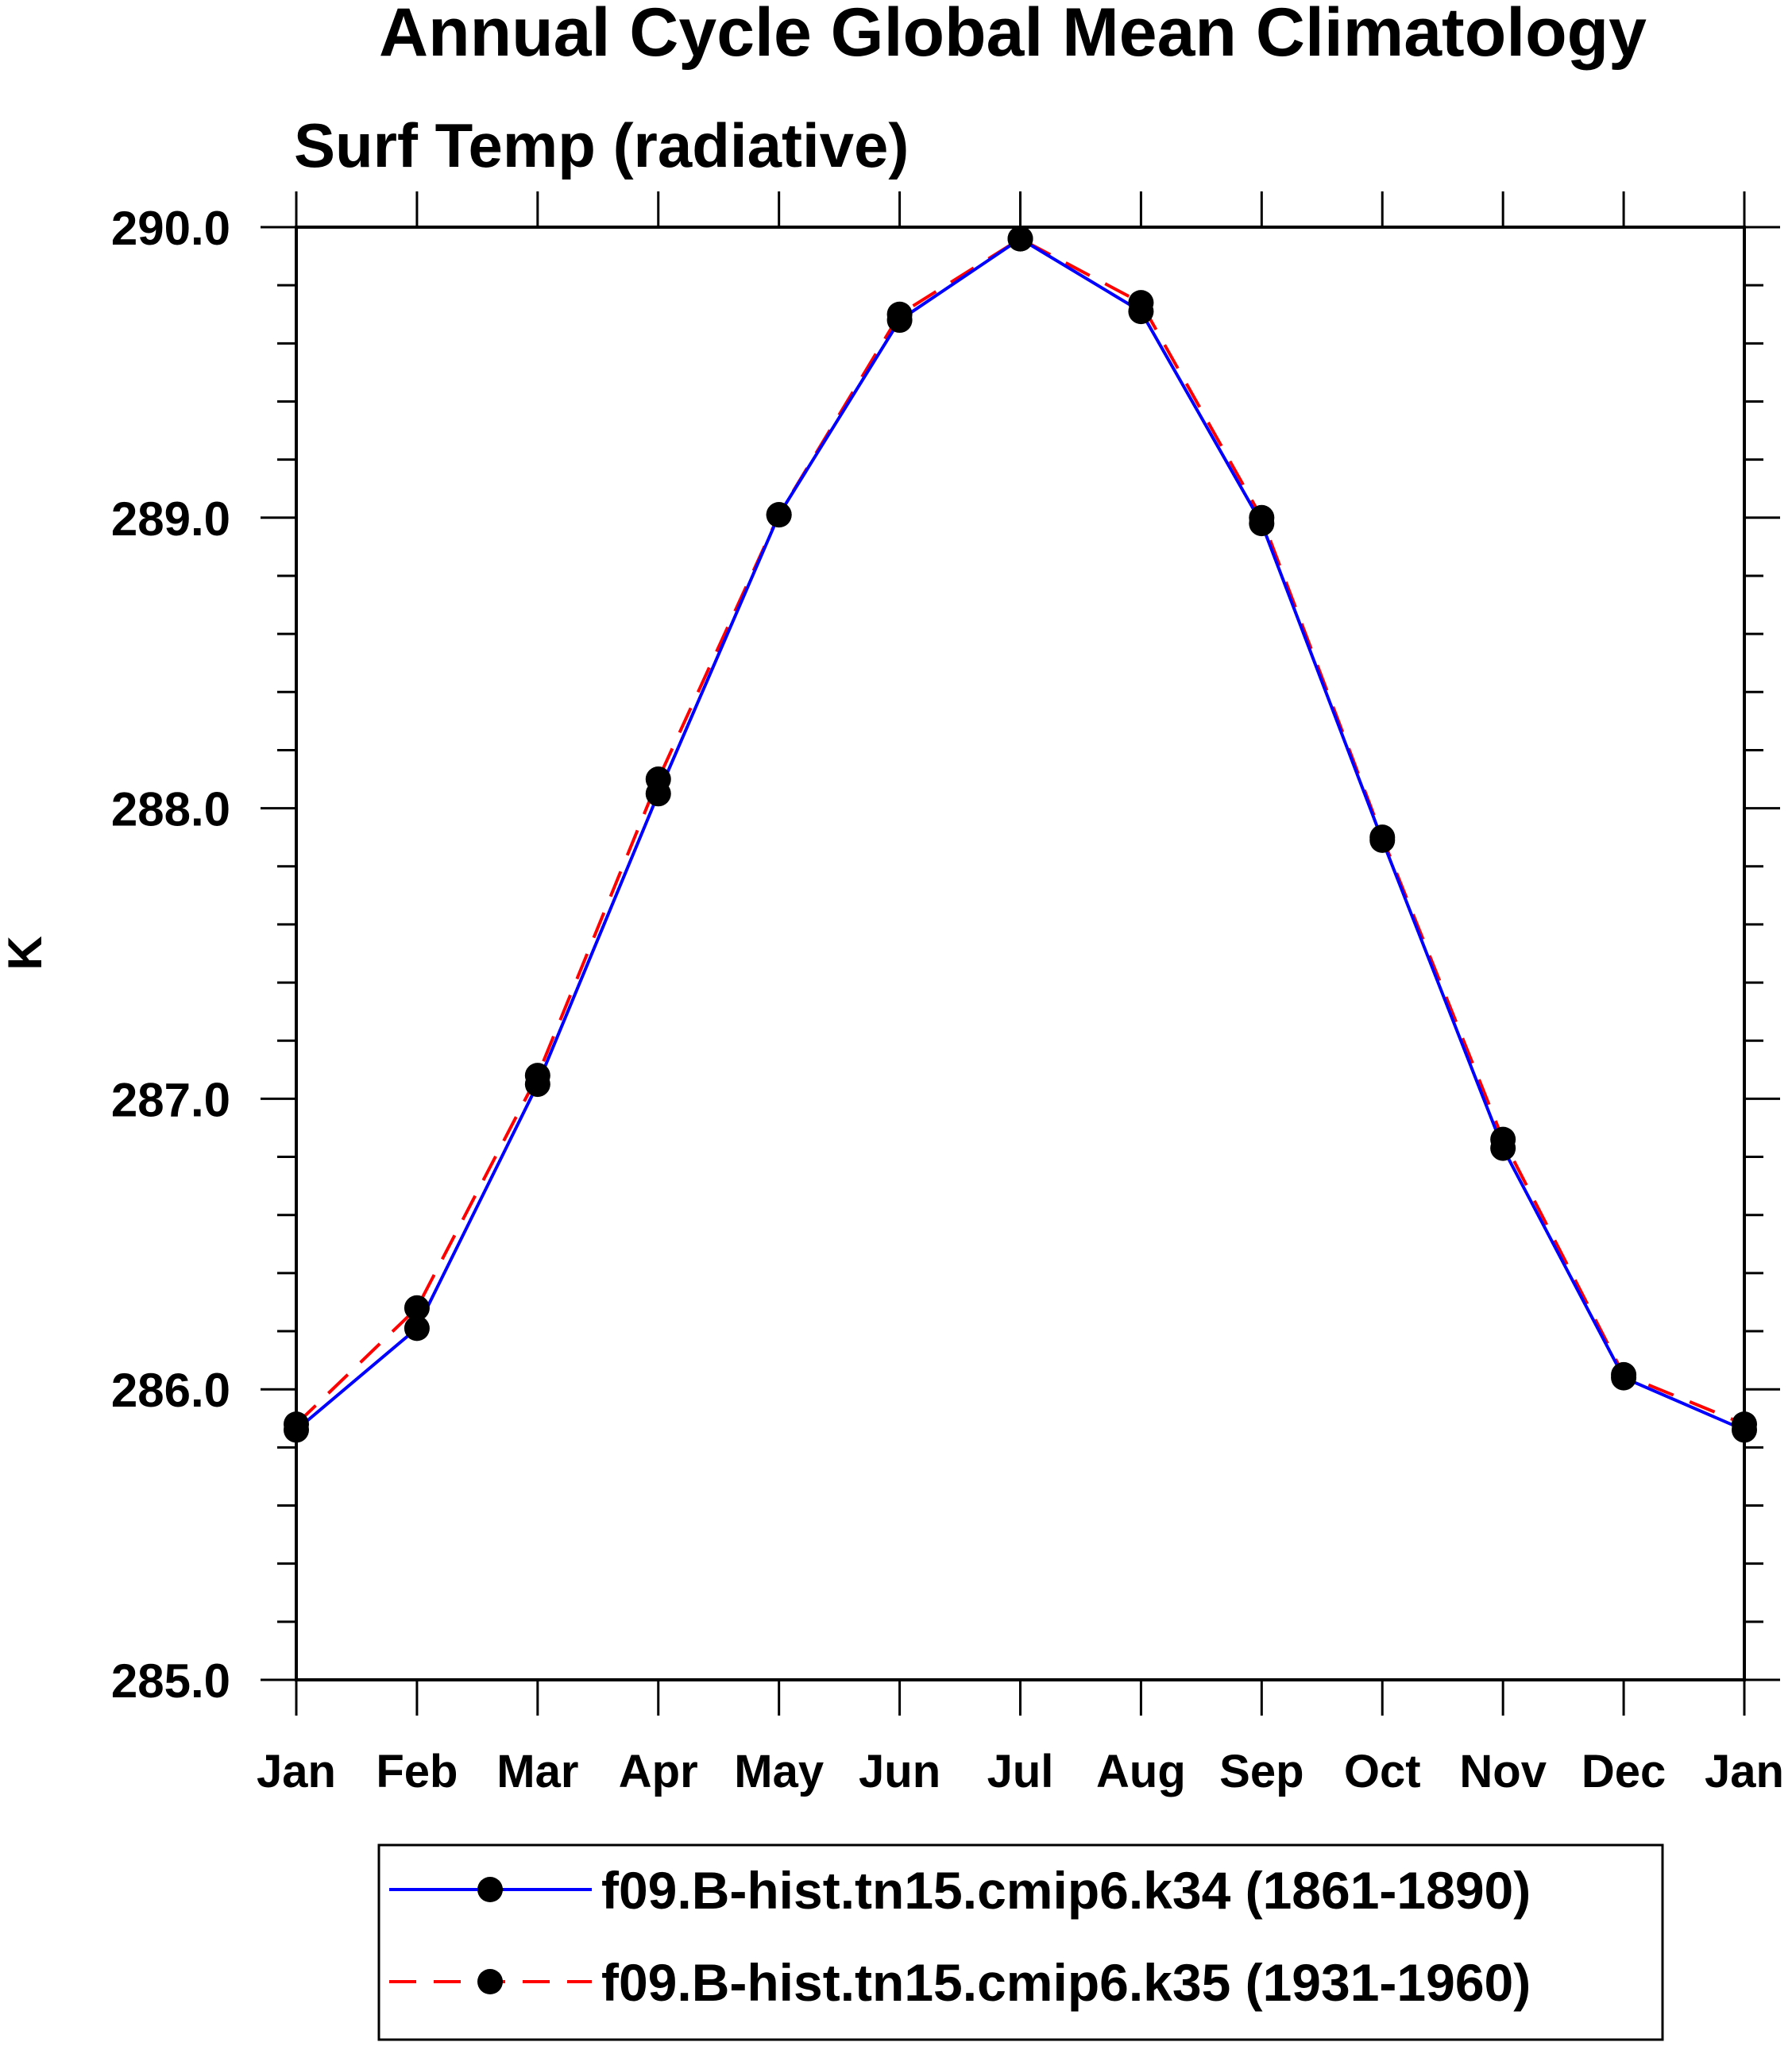  I want to click on x-tick-label: Dec, so click(1624, 1771).